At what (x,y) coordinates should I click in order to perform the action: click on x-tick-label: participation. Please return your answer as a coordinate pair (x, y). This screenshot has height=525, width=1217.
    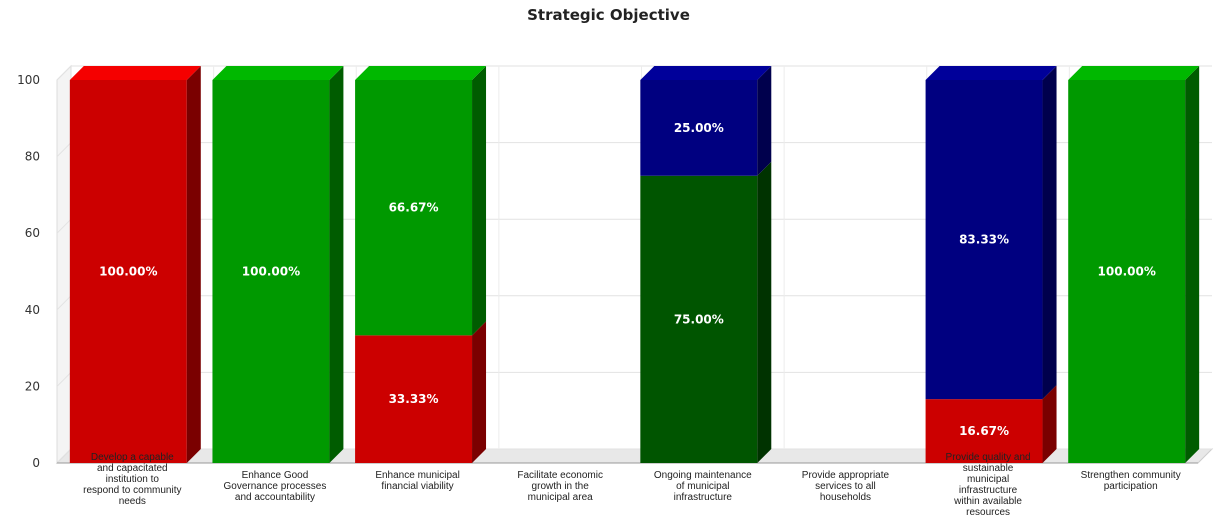
    Looking at the image, I should click on (1131, 486).